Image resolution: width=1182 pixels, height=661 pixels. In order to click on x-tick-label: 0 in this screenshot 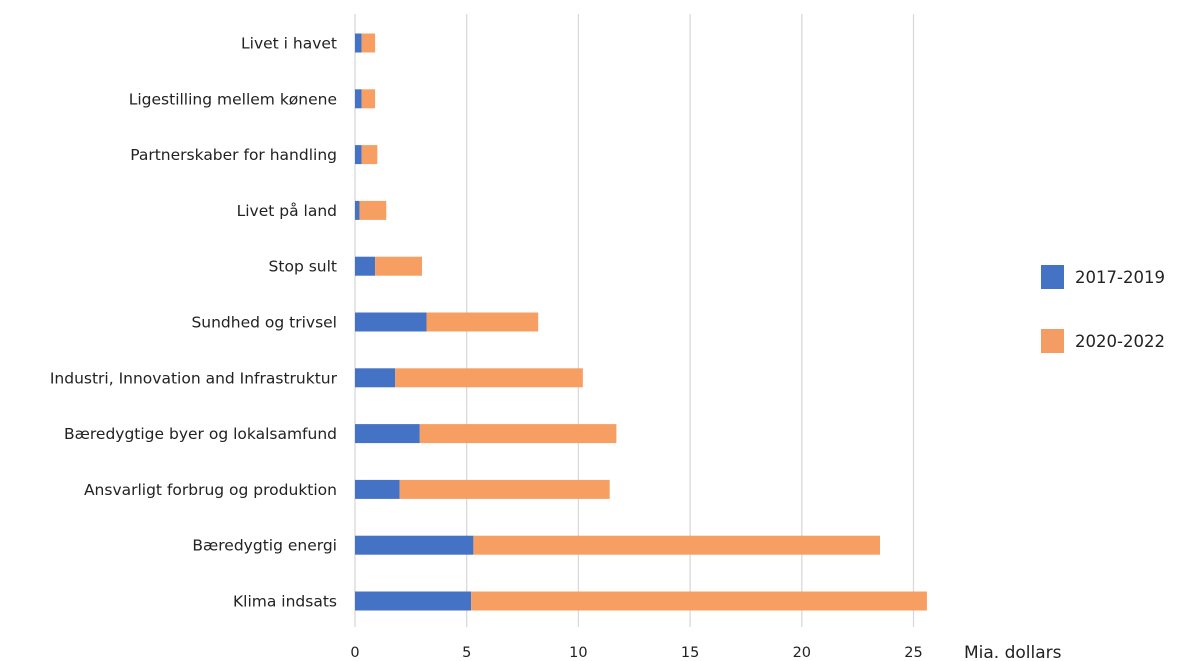, I will do `click(354, 653)`.